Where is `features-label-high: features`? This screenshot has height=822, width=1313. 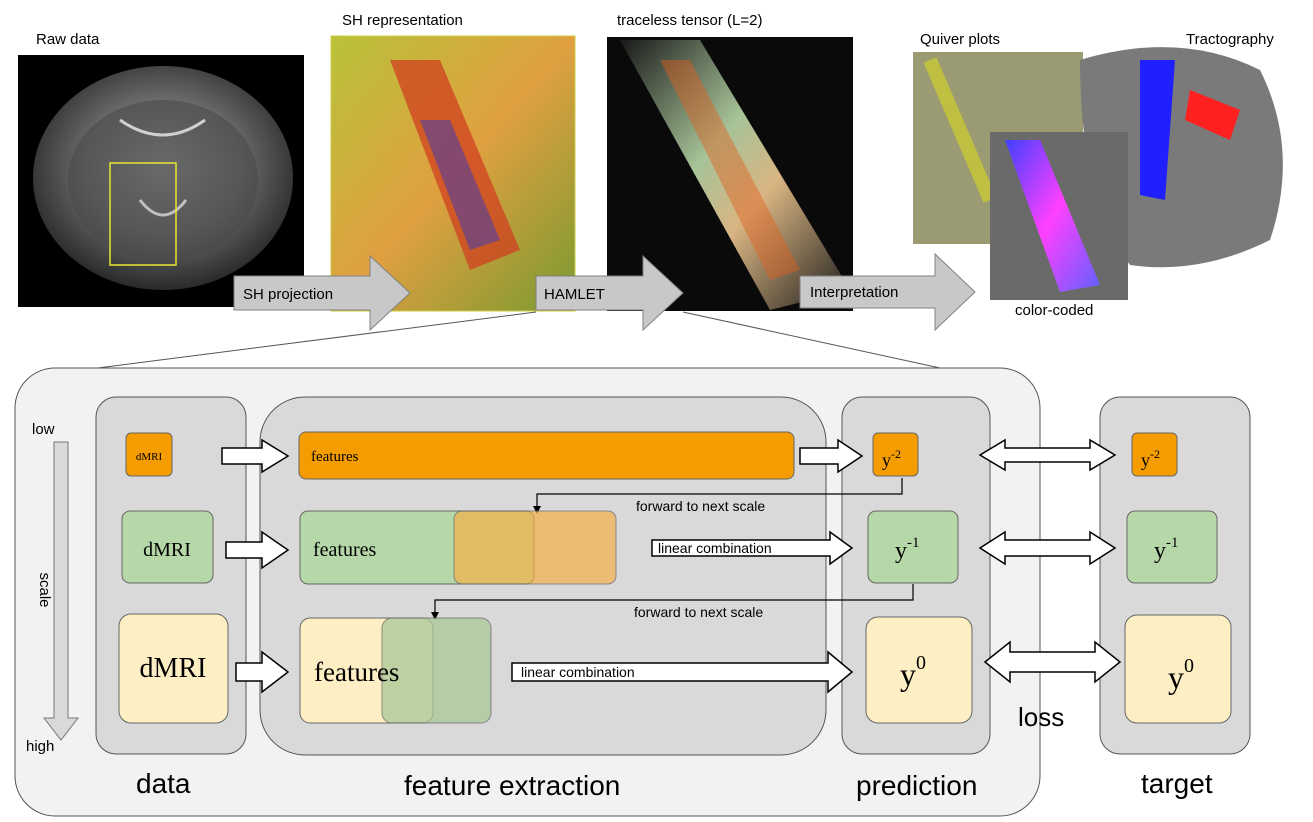
features-label-high: features is located at coordinates (356, 672).